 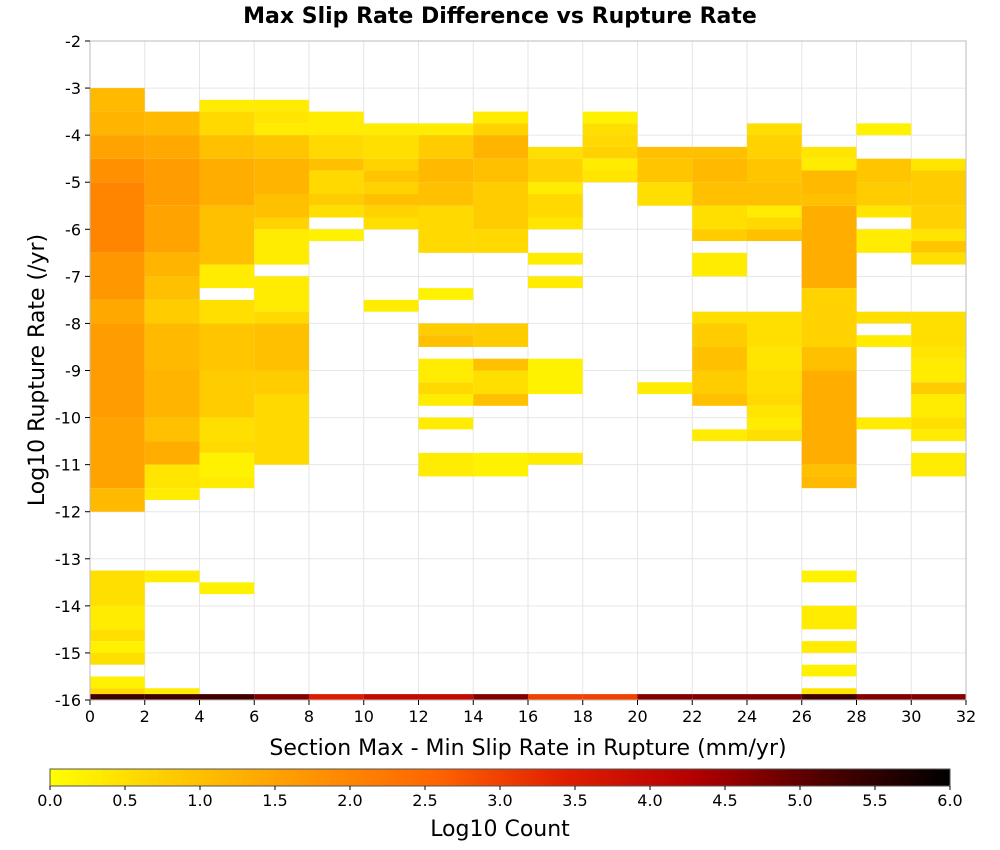 What do you see at coordinates (49, 800) in the screenshot?
I see `colorbar-tick-label: 0.0` at bounding box center [49, 800].